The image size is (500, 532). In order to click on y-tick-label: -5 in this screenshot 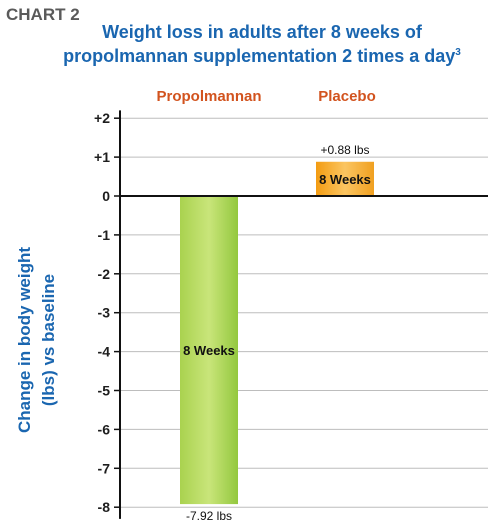, I will do `click(104, 391)`.